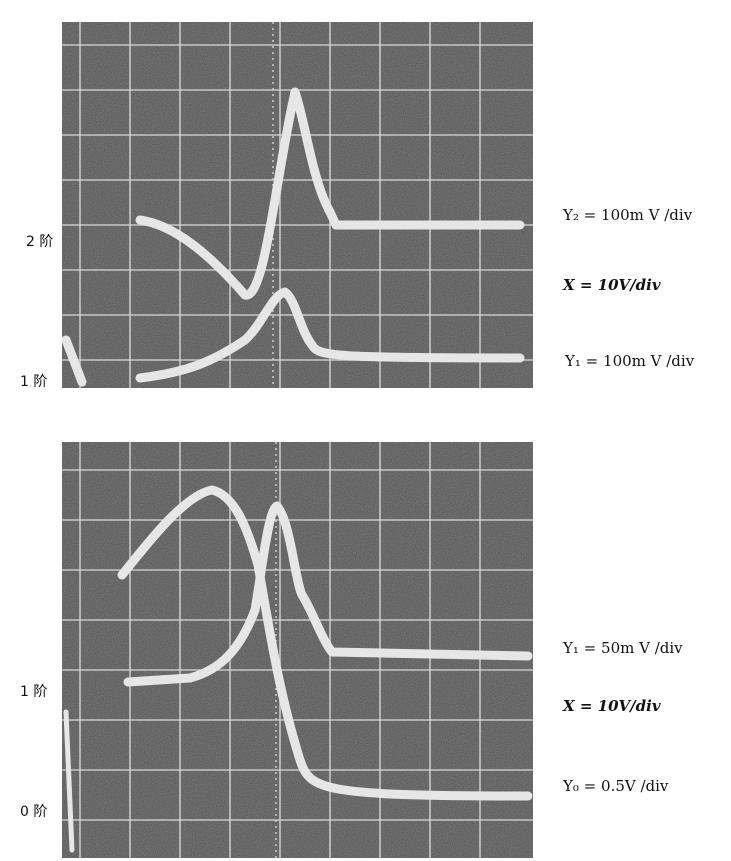 The width and height of the screenshot is (731, 861). I want to click on scale-label: Y₁ = 100m V /div, so click(629, 361).